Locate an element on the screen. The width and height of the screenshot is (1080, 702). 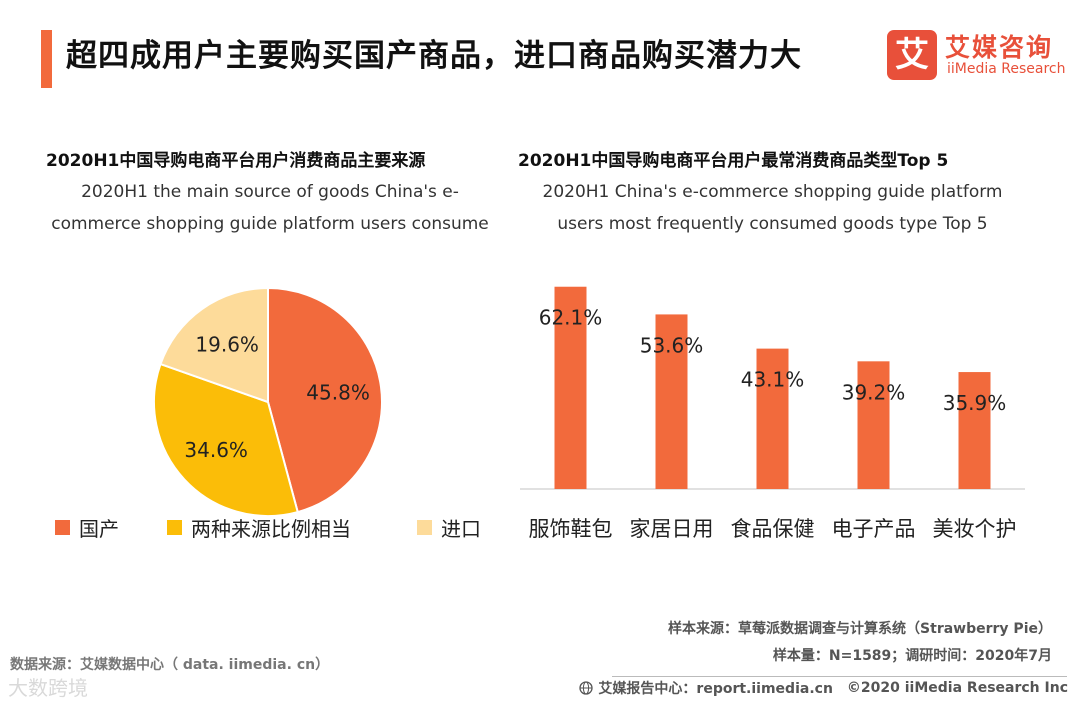
title-accent-bar is located at coordinates (46, 59).